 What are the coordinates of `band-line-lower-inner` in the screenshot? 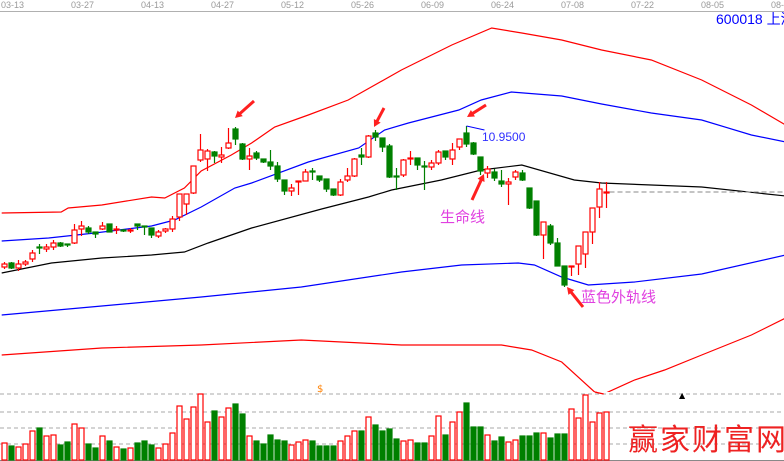 It's located at (392, 285).